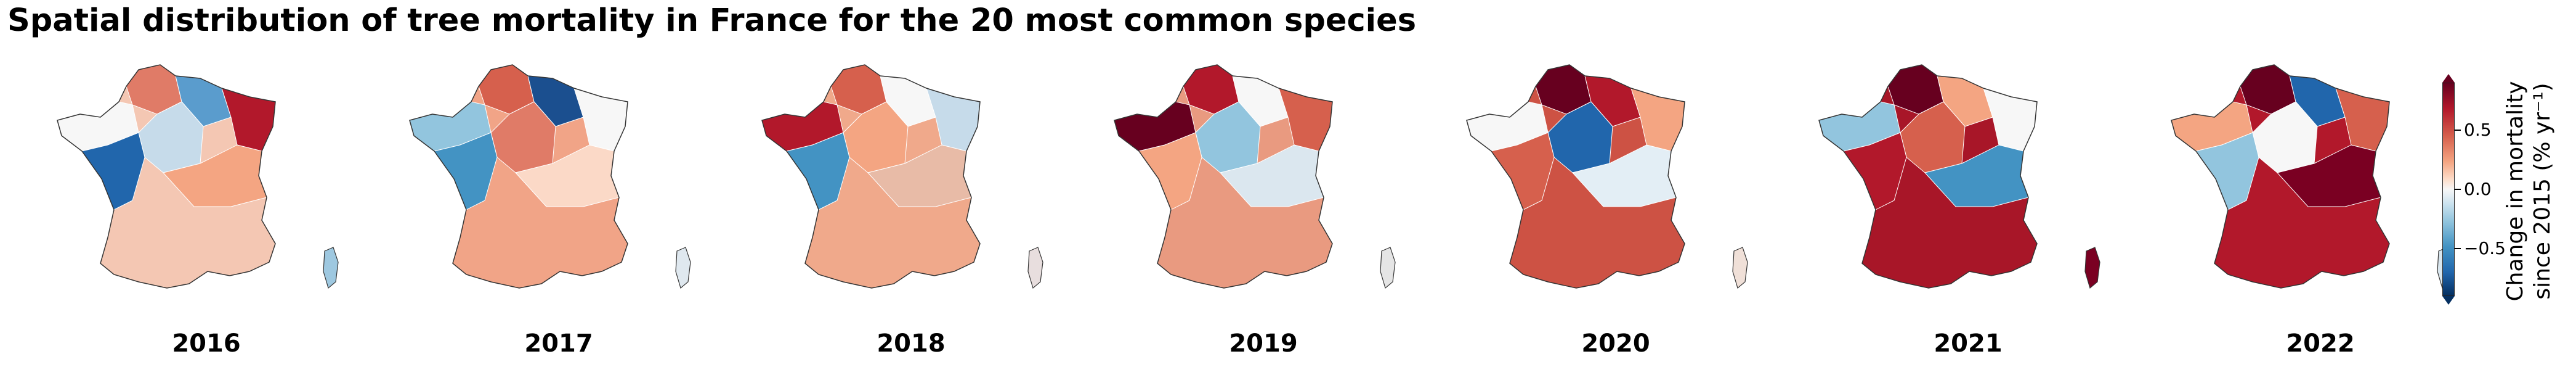  I want to click on france-map-2019, so click(1255, 177).